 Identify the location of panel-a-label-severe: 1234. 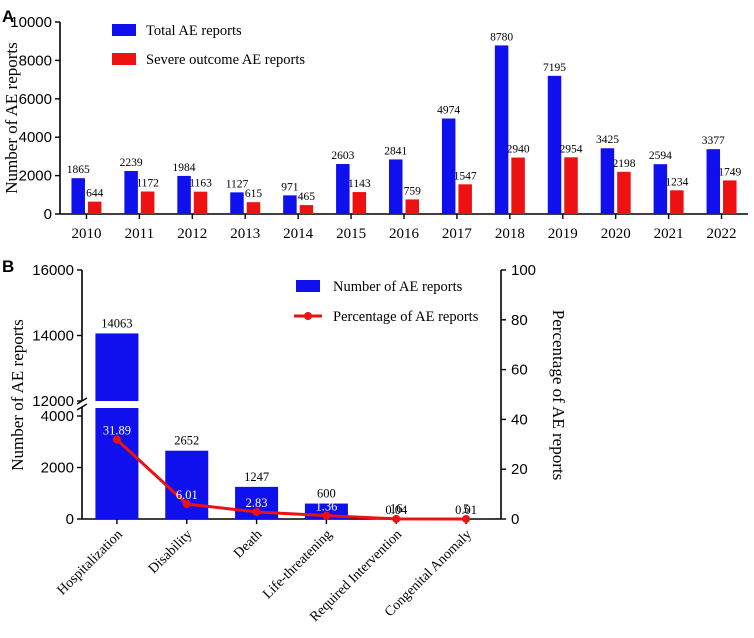
(676, 182).